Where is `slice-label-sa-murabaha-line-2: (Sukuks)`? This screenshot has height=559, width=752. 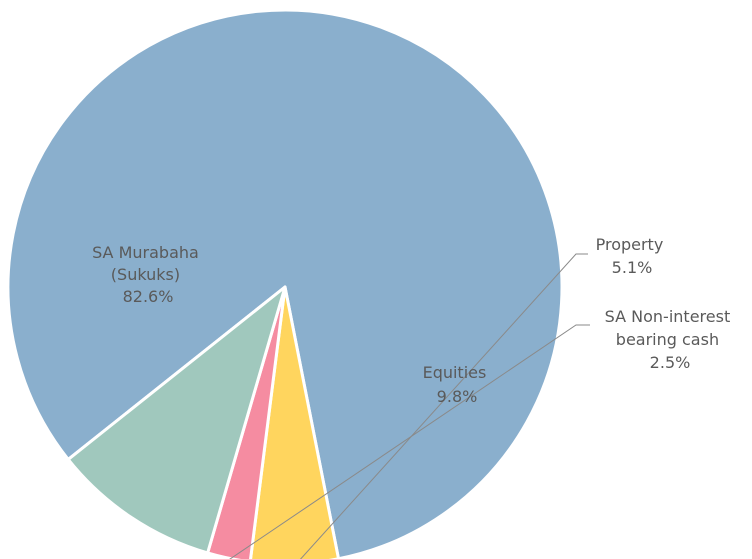 slice-label-sa-murabaha-line-2: (Sukuks) is located at coordinates (145, 274).